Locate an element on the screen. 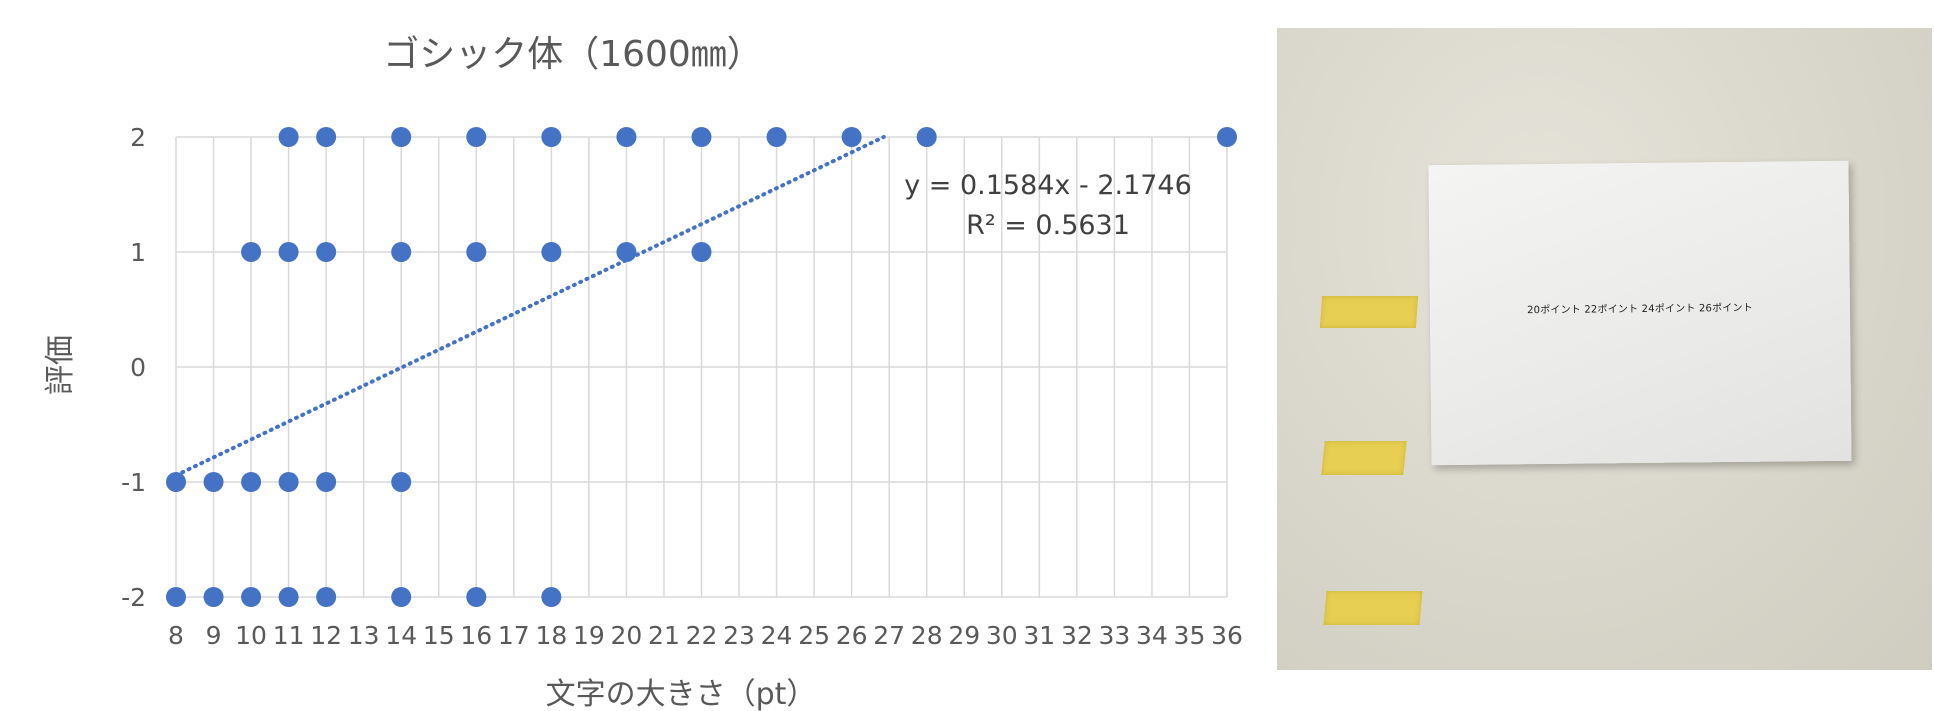  x-tick-label: 25 is located at coordinates (814, 635).